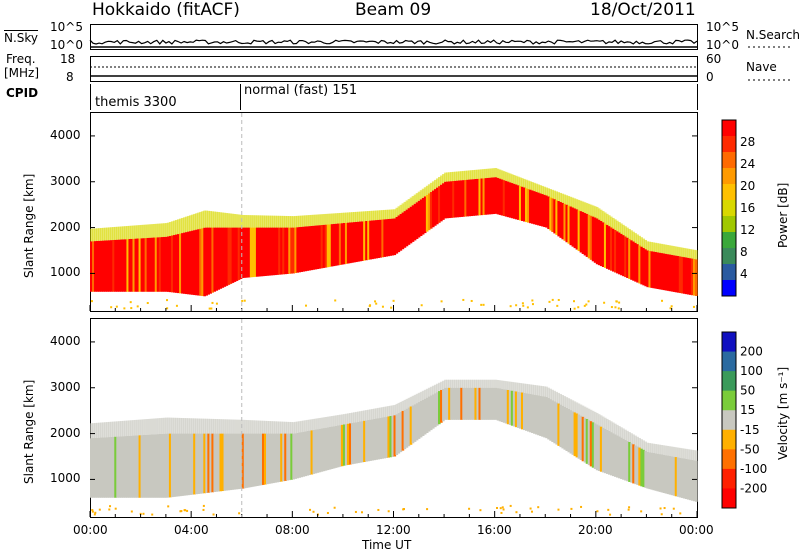  I want to click on power-colorbar-frame, so click(729, 208).